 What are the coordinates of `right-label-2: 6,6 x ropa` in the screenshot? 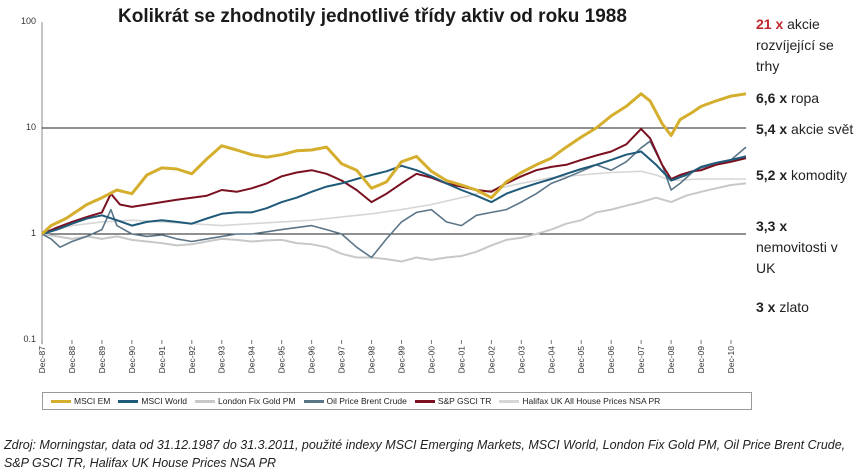 It's located at (808, 98).